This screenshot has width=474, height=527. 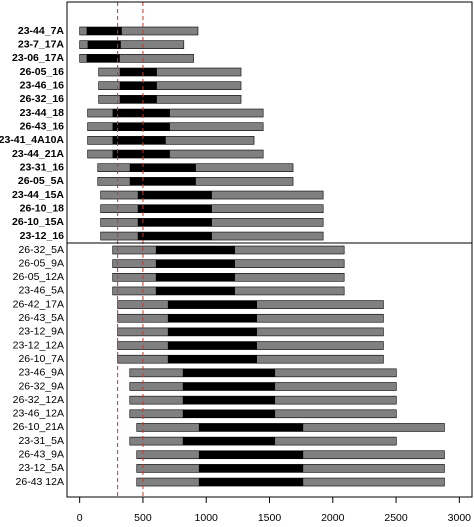 I want to click on x-tick-label: 500, so click(x=143, y=518).